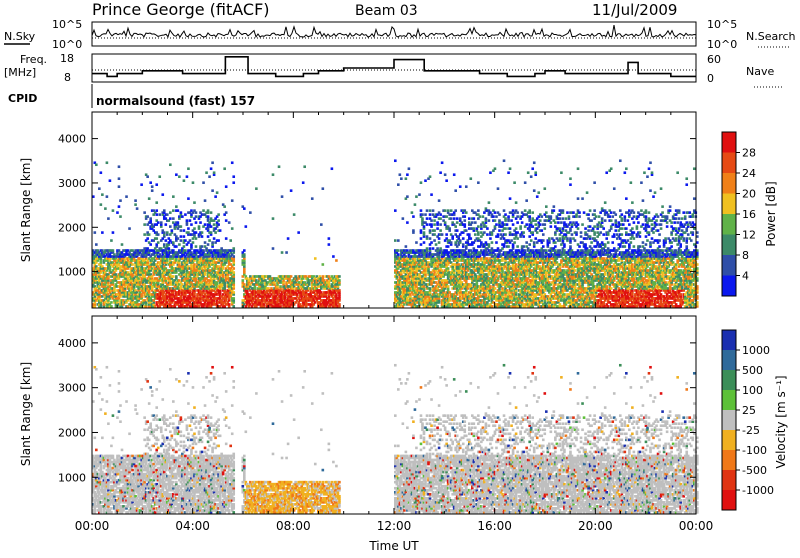  I want to click on freq-right-tick-bottom: 0, so click(710, 78).